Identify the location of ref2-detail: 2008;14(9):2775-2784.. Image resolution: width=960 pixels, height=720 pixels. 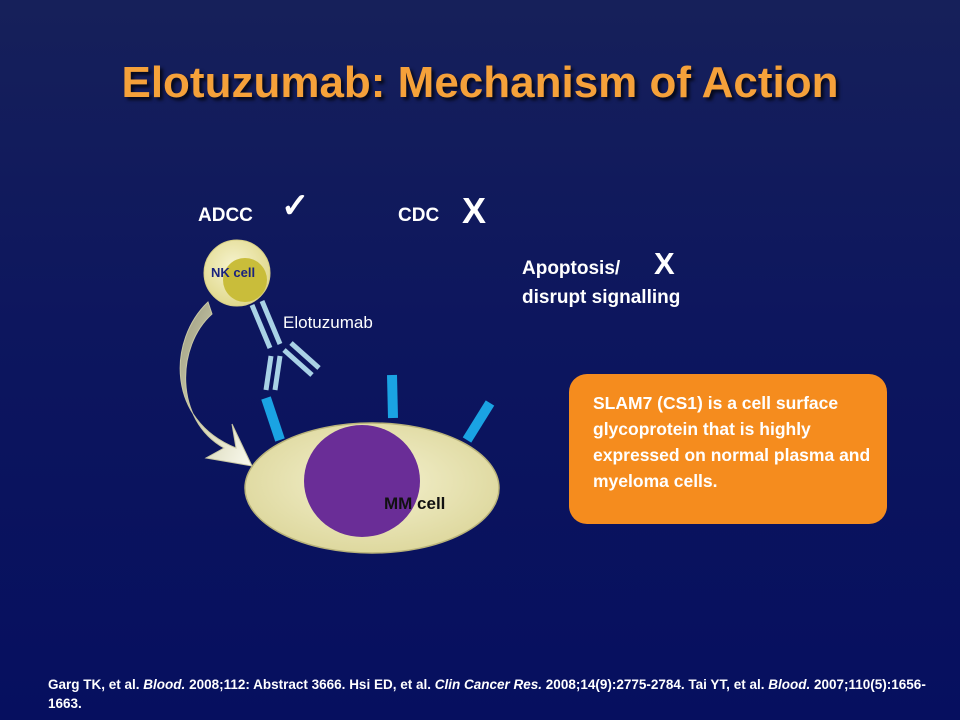
(615, 684).